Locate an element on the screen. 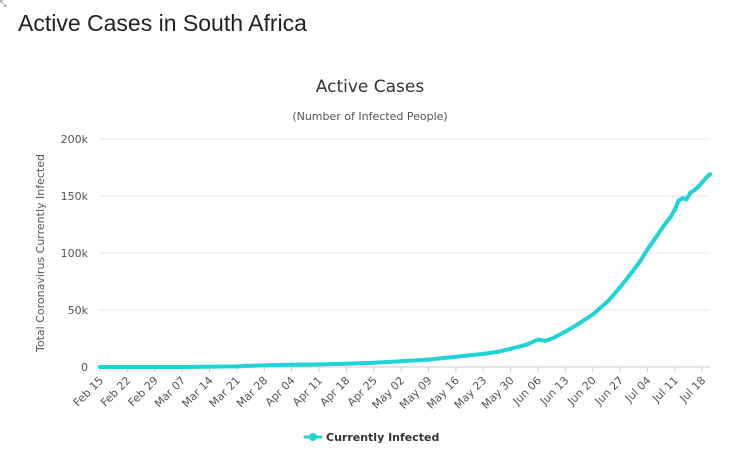 The image size is (745, 466). y-tick-label: 50k is located at coordinates (78, 310).